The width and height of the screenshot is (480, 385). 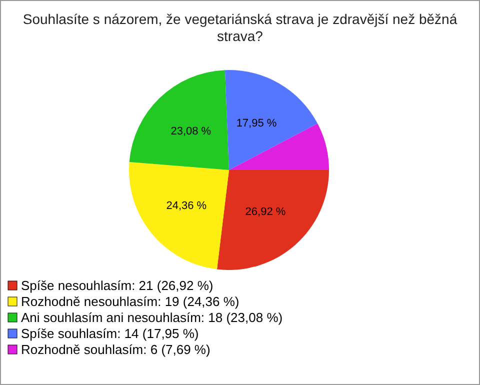 I want to click on legend-label: Spíše souhlasím: 14 (17,95 %), so click(x=110, y=333).